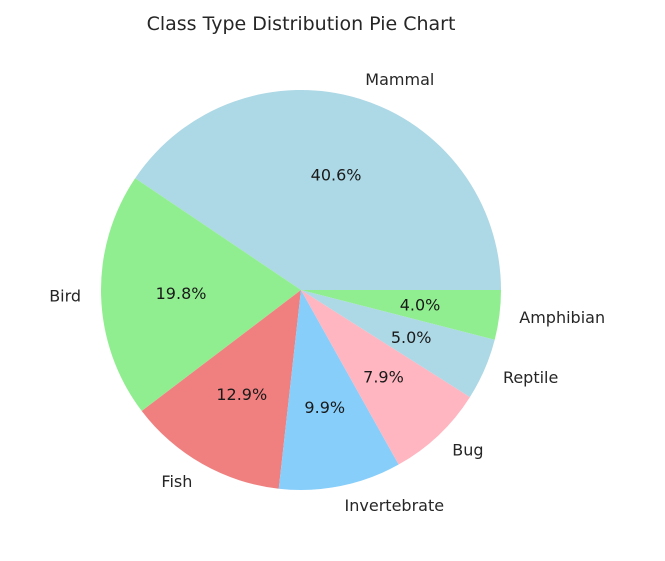 Image resolution: width=665 pixels, height=561 pixels. I want to click on slice-label-invertebrate: Invertebrate, so click(395, 505).